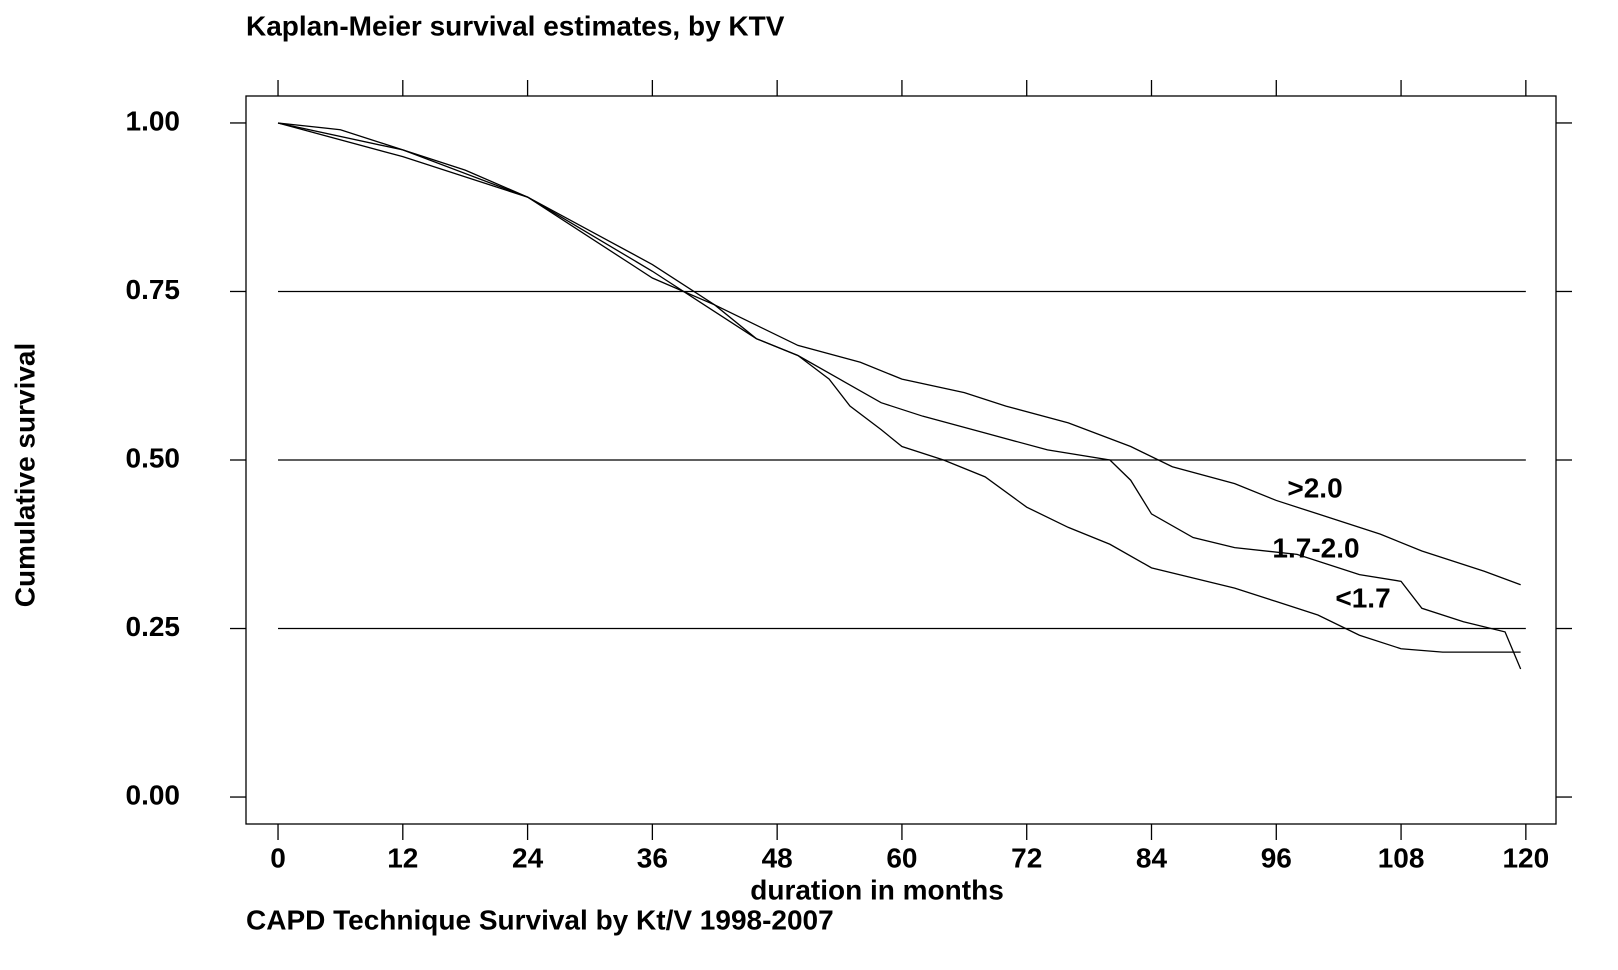  Describe the element at coordinates (278, 857) in the screenshot. I see `x-tick-label: 0` at that location.